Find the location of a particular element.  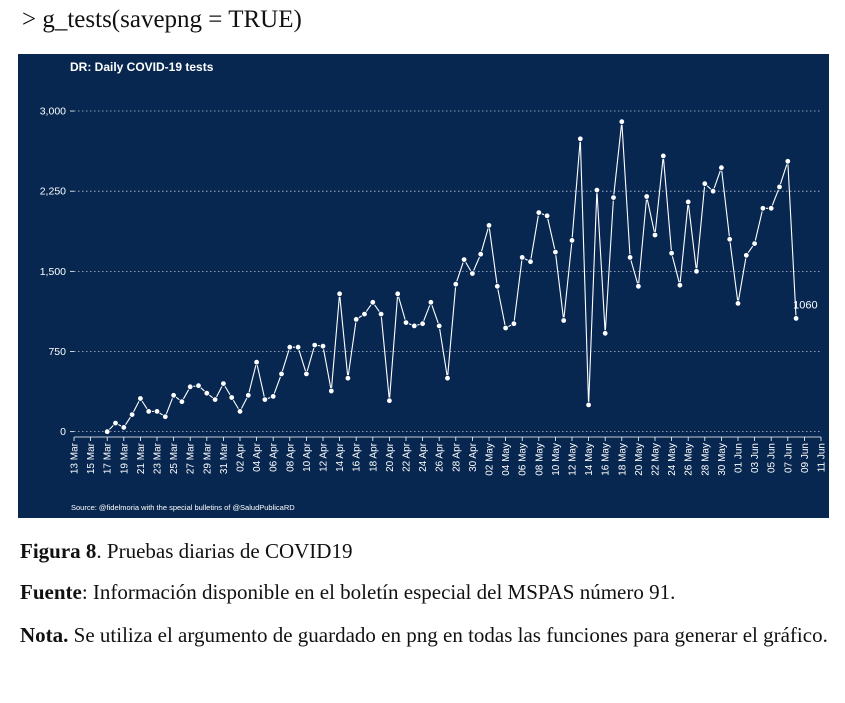

x-tick-label: 10 Apr is located at coordinates (307, 457).